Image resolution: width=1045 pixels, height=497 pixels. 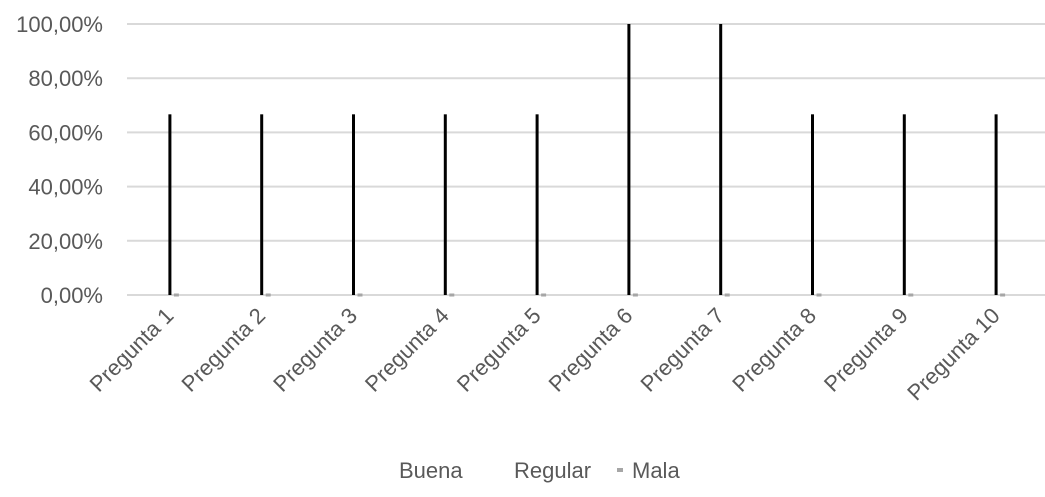 What do you see at coordinates (407, 350) in the screenshot?
I see `category-label: Pregunta 4` at bounding box center [407, 350].